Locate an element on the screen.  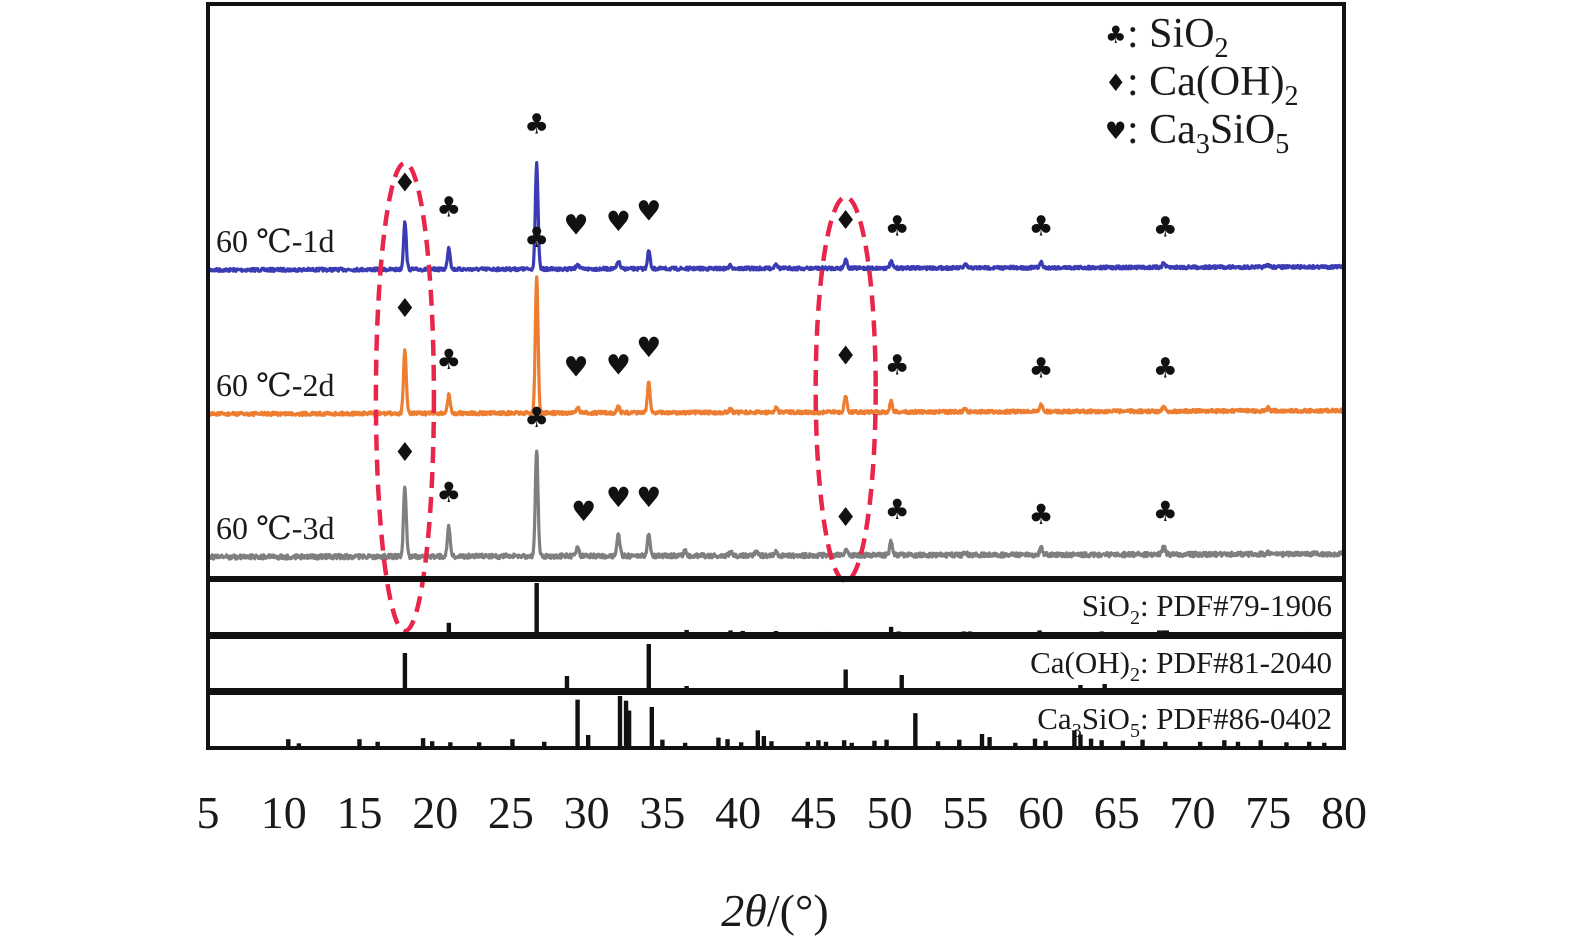
legend: ♣: SiO2♦: Ca(OH)2♥: Ca3SiO5 is located at coordinates (1201, 85).